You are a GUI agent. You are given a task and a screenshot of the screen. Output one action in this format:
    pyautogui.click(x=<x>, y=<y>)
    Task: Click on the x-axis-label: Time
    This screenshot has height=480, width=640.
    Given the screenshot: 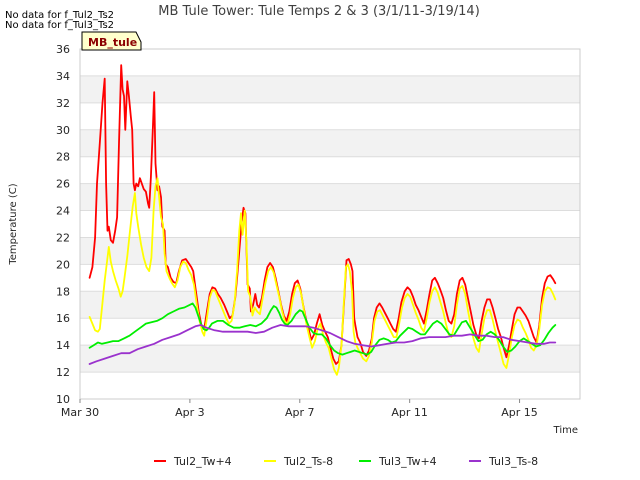 What is the action you would take?
    pyautogui.click(x=565, y=430)
    